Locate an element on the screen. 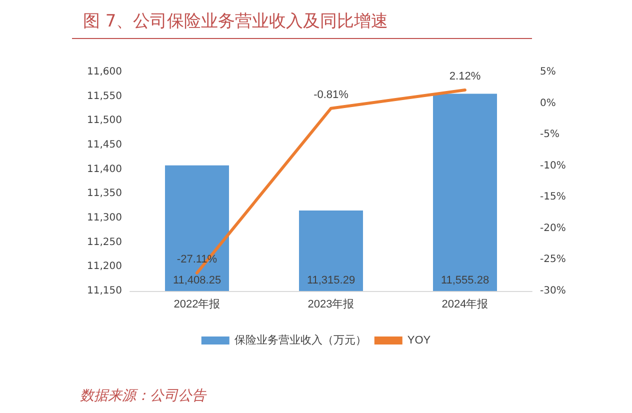 The image size is (632, 413). y2-tick-label: 0% is located at coordinates (548, 103).